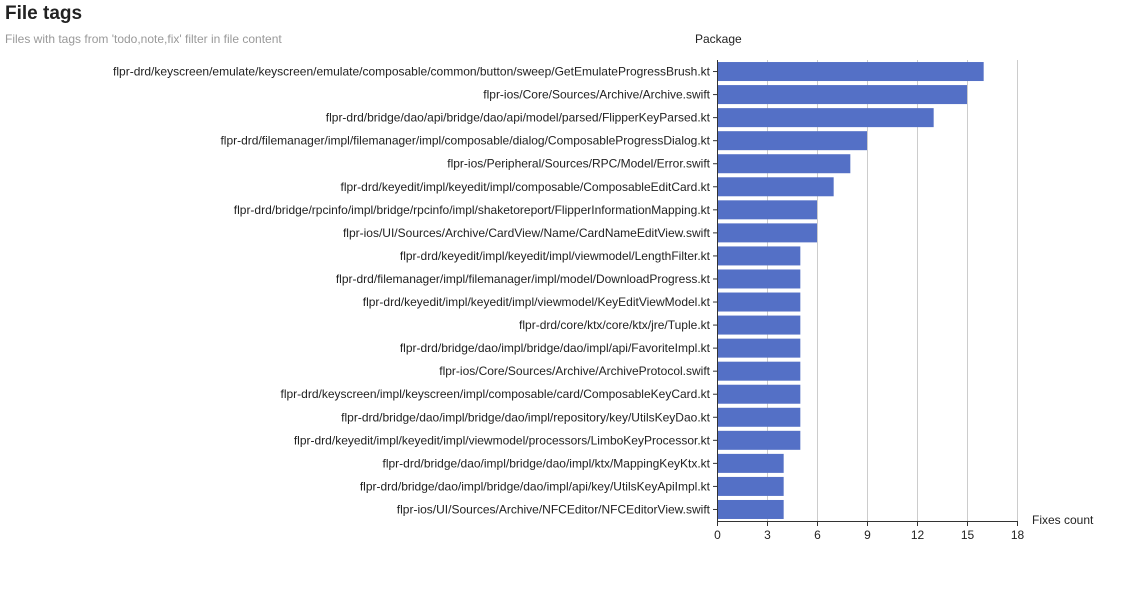  Describe the element at coordinates (918, 535) in the screenshot. I see `x-tick-label: 12` at that location.